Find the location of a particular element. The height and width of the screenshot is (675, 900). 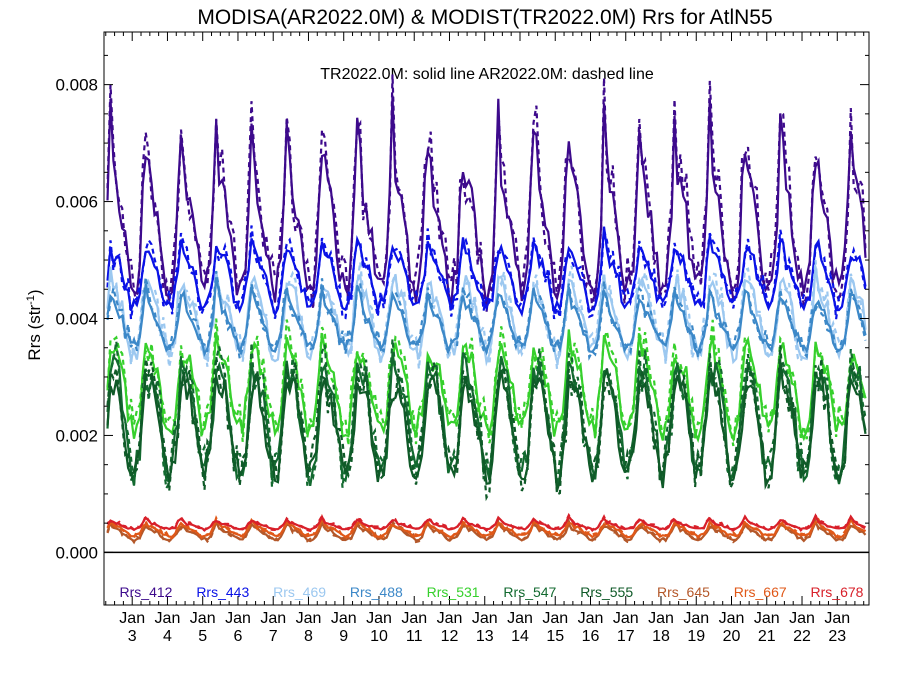

legend-item-rrs_645: Rrs_645 is located at coordinates (683, 592).